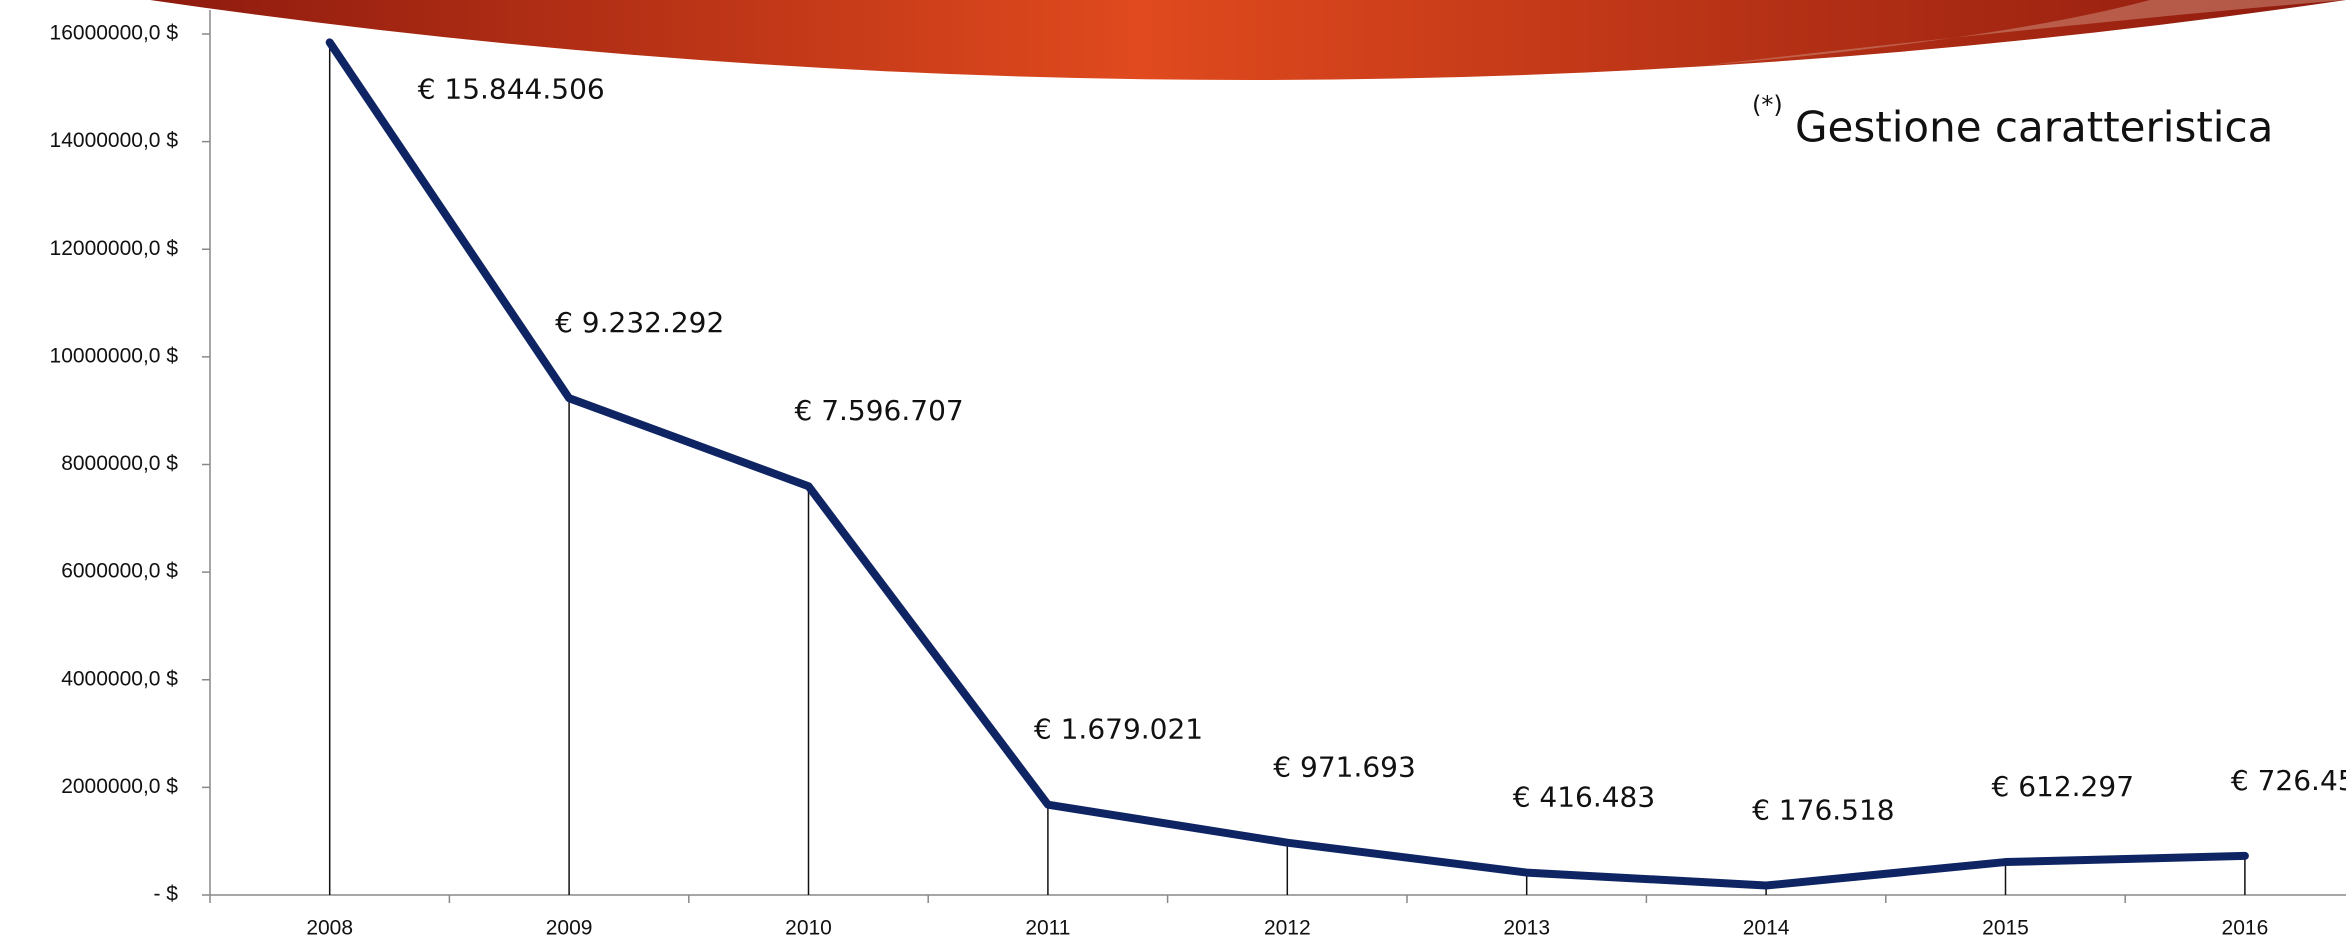  I want to click on x-tick-label: 2011, so click(1047, 928).